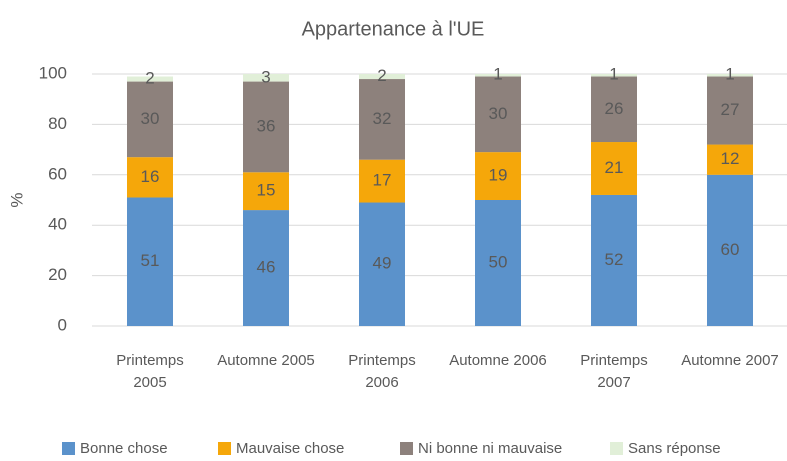 The image size is (787, 461). I want to click on data-label: 60, so click(730, 249).